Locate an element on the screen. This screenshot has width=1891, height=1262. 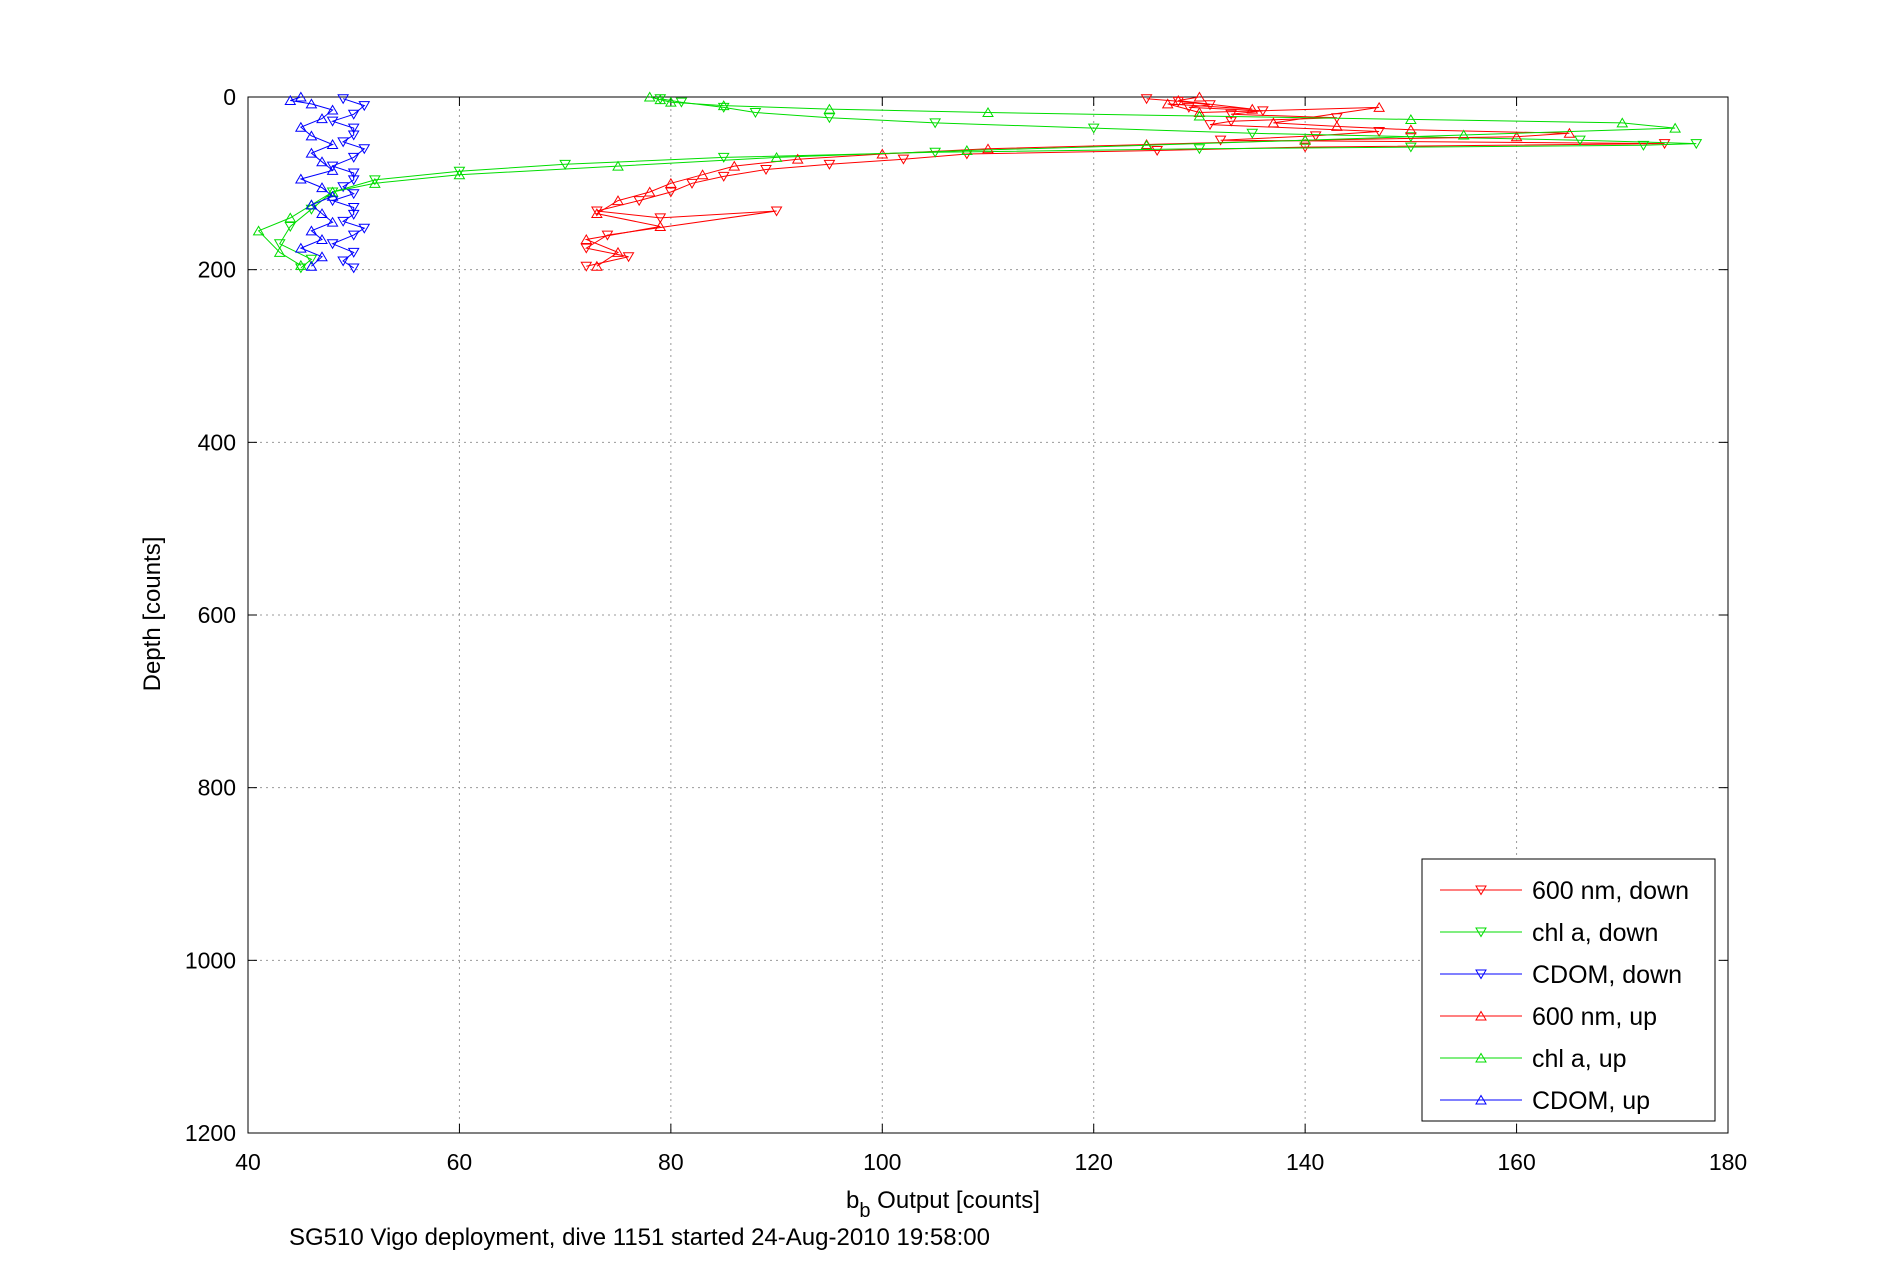
x-tick-label: 140 is located at coordinates (1305, 1162).